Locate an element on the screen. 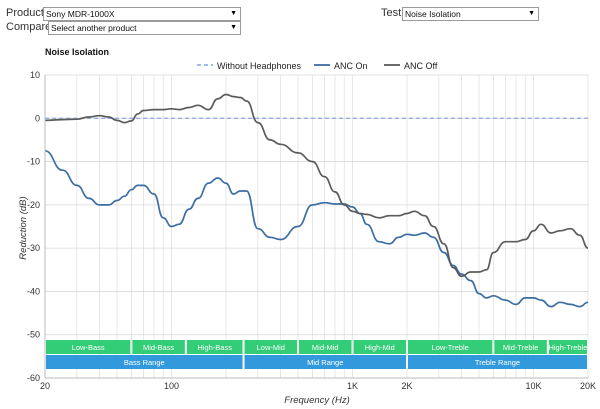  y-tick-label: -50 is located at coordinates (33, 335).